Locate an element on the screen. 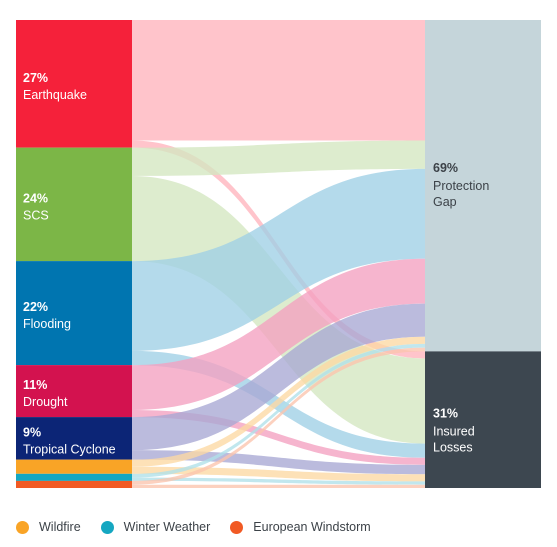  legend-swatch-winter-weather is located at coordinates (107, 527).